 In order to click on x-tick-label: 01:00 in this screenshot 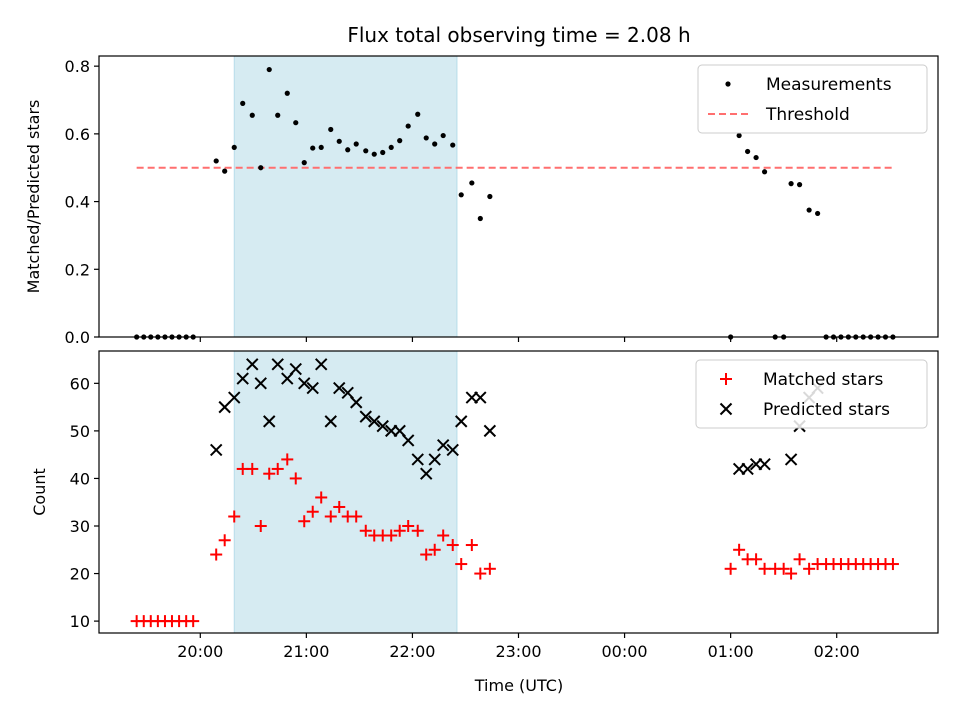, I will do `click(731, 651)`.